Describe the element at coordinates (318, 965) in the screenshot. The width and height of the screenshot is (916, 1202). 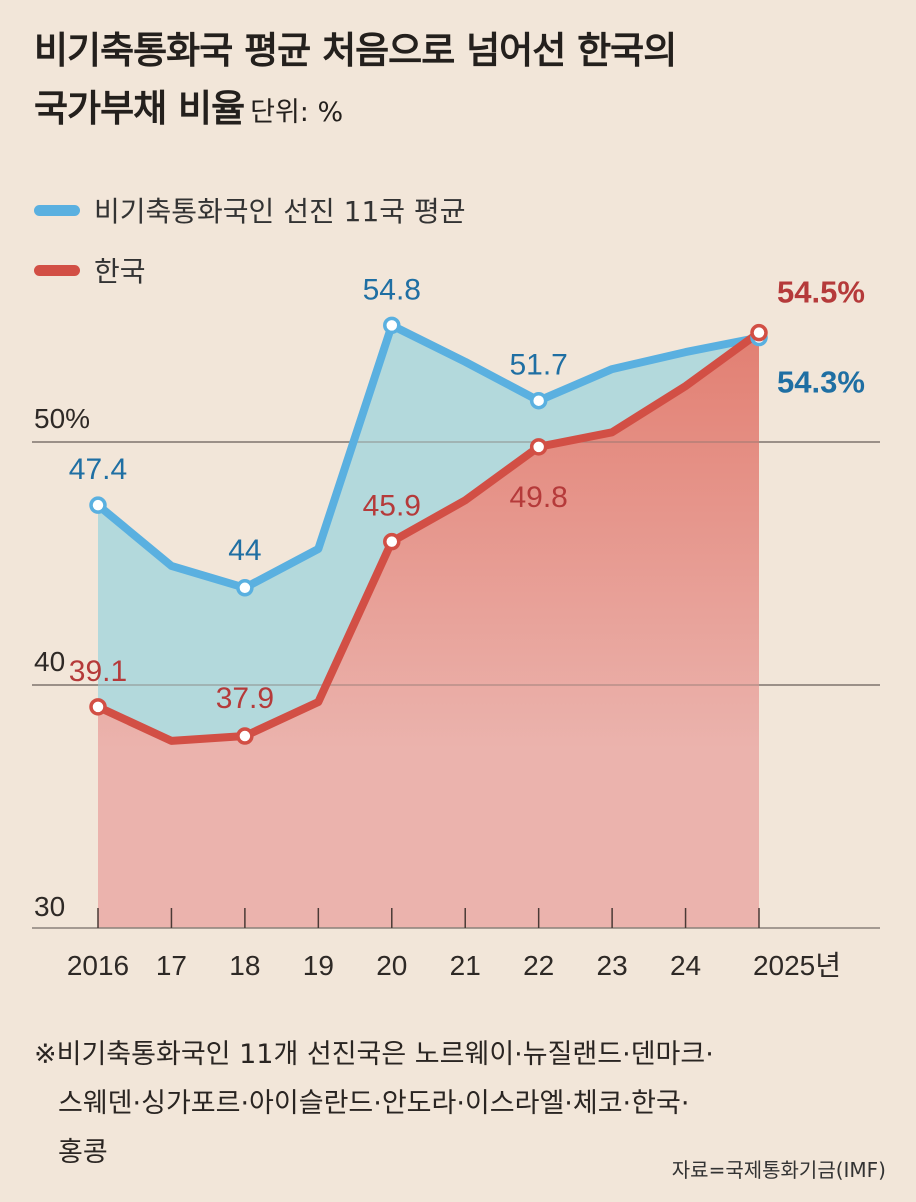
I see `x-tick-label-3: 19` at that location.